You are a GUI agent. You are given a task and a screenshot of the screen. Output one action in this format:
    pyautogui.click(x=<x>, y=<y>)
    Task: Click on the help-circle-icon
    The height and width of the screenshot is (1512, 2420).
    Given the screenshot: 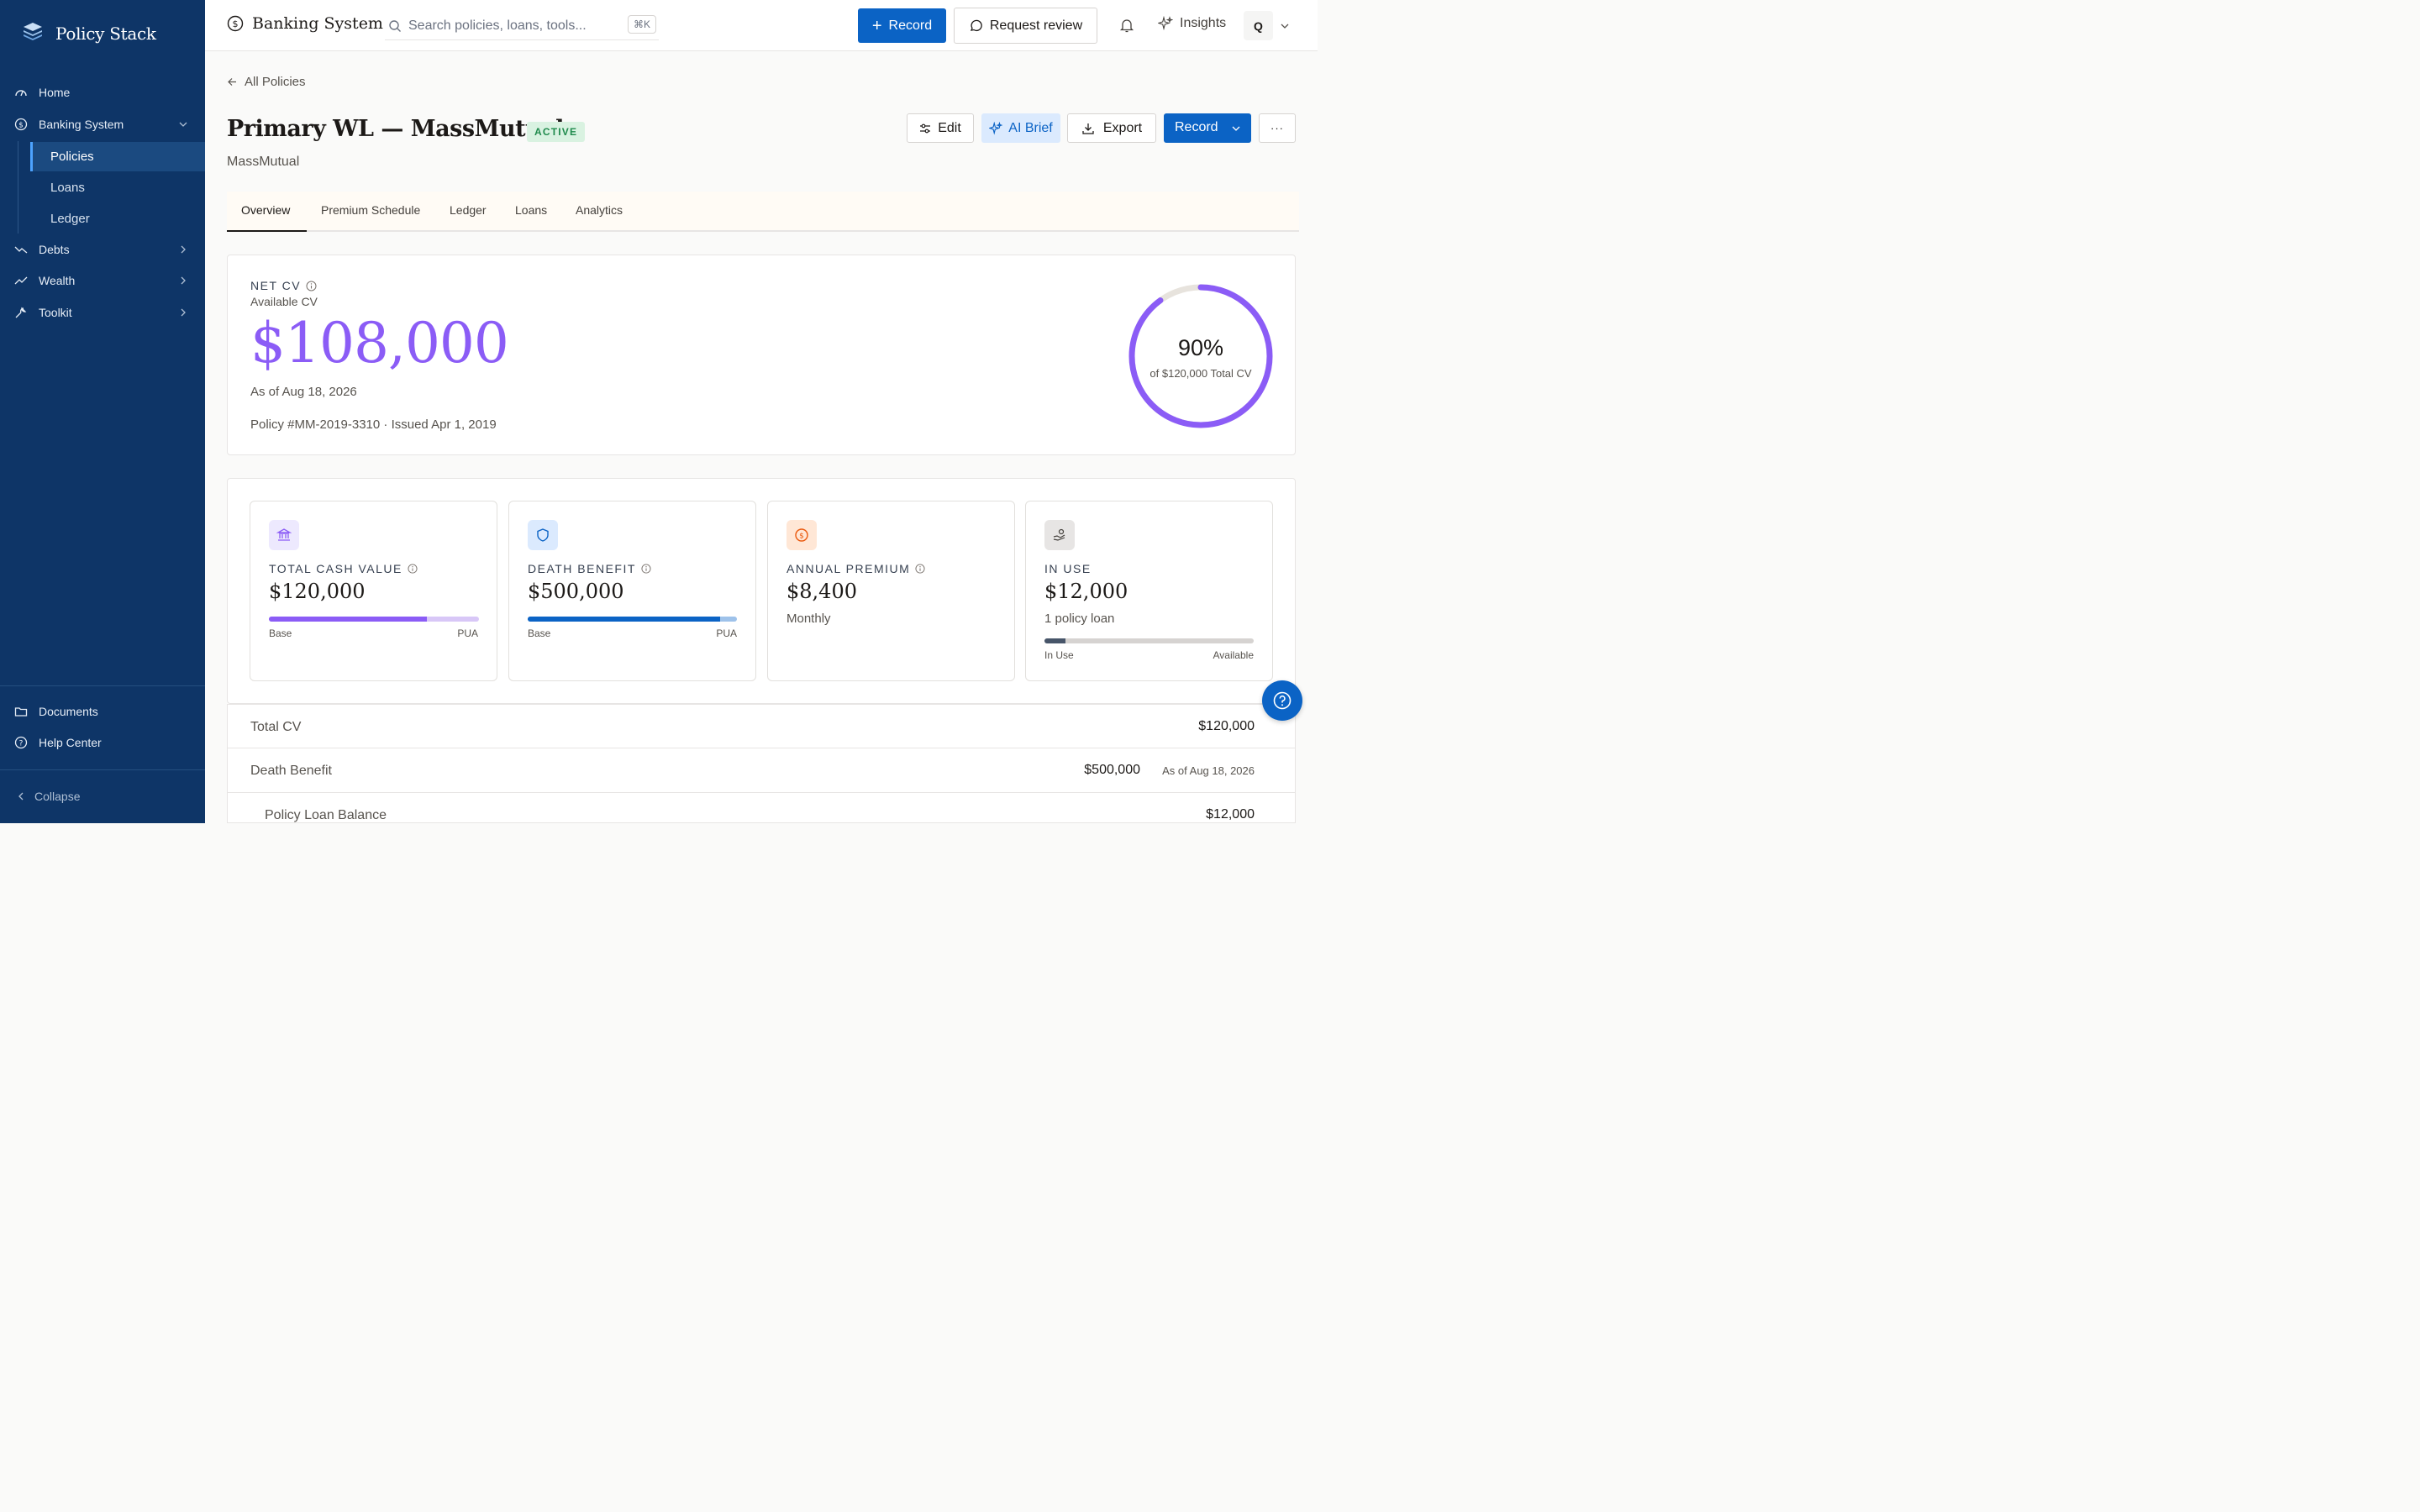 What is the action you would take?
    pyautogui.click(x=1283, y=700)
    